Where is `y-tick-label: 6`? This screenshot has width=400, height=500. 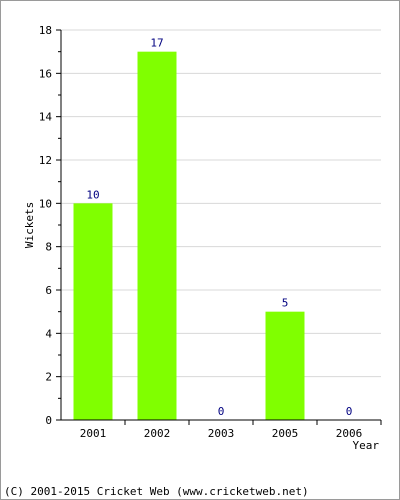 y-tick-label: 6 is located at coordinates (48, 290).